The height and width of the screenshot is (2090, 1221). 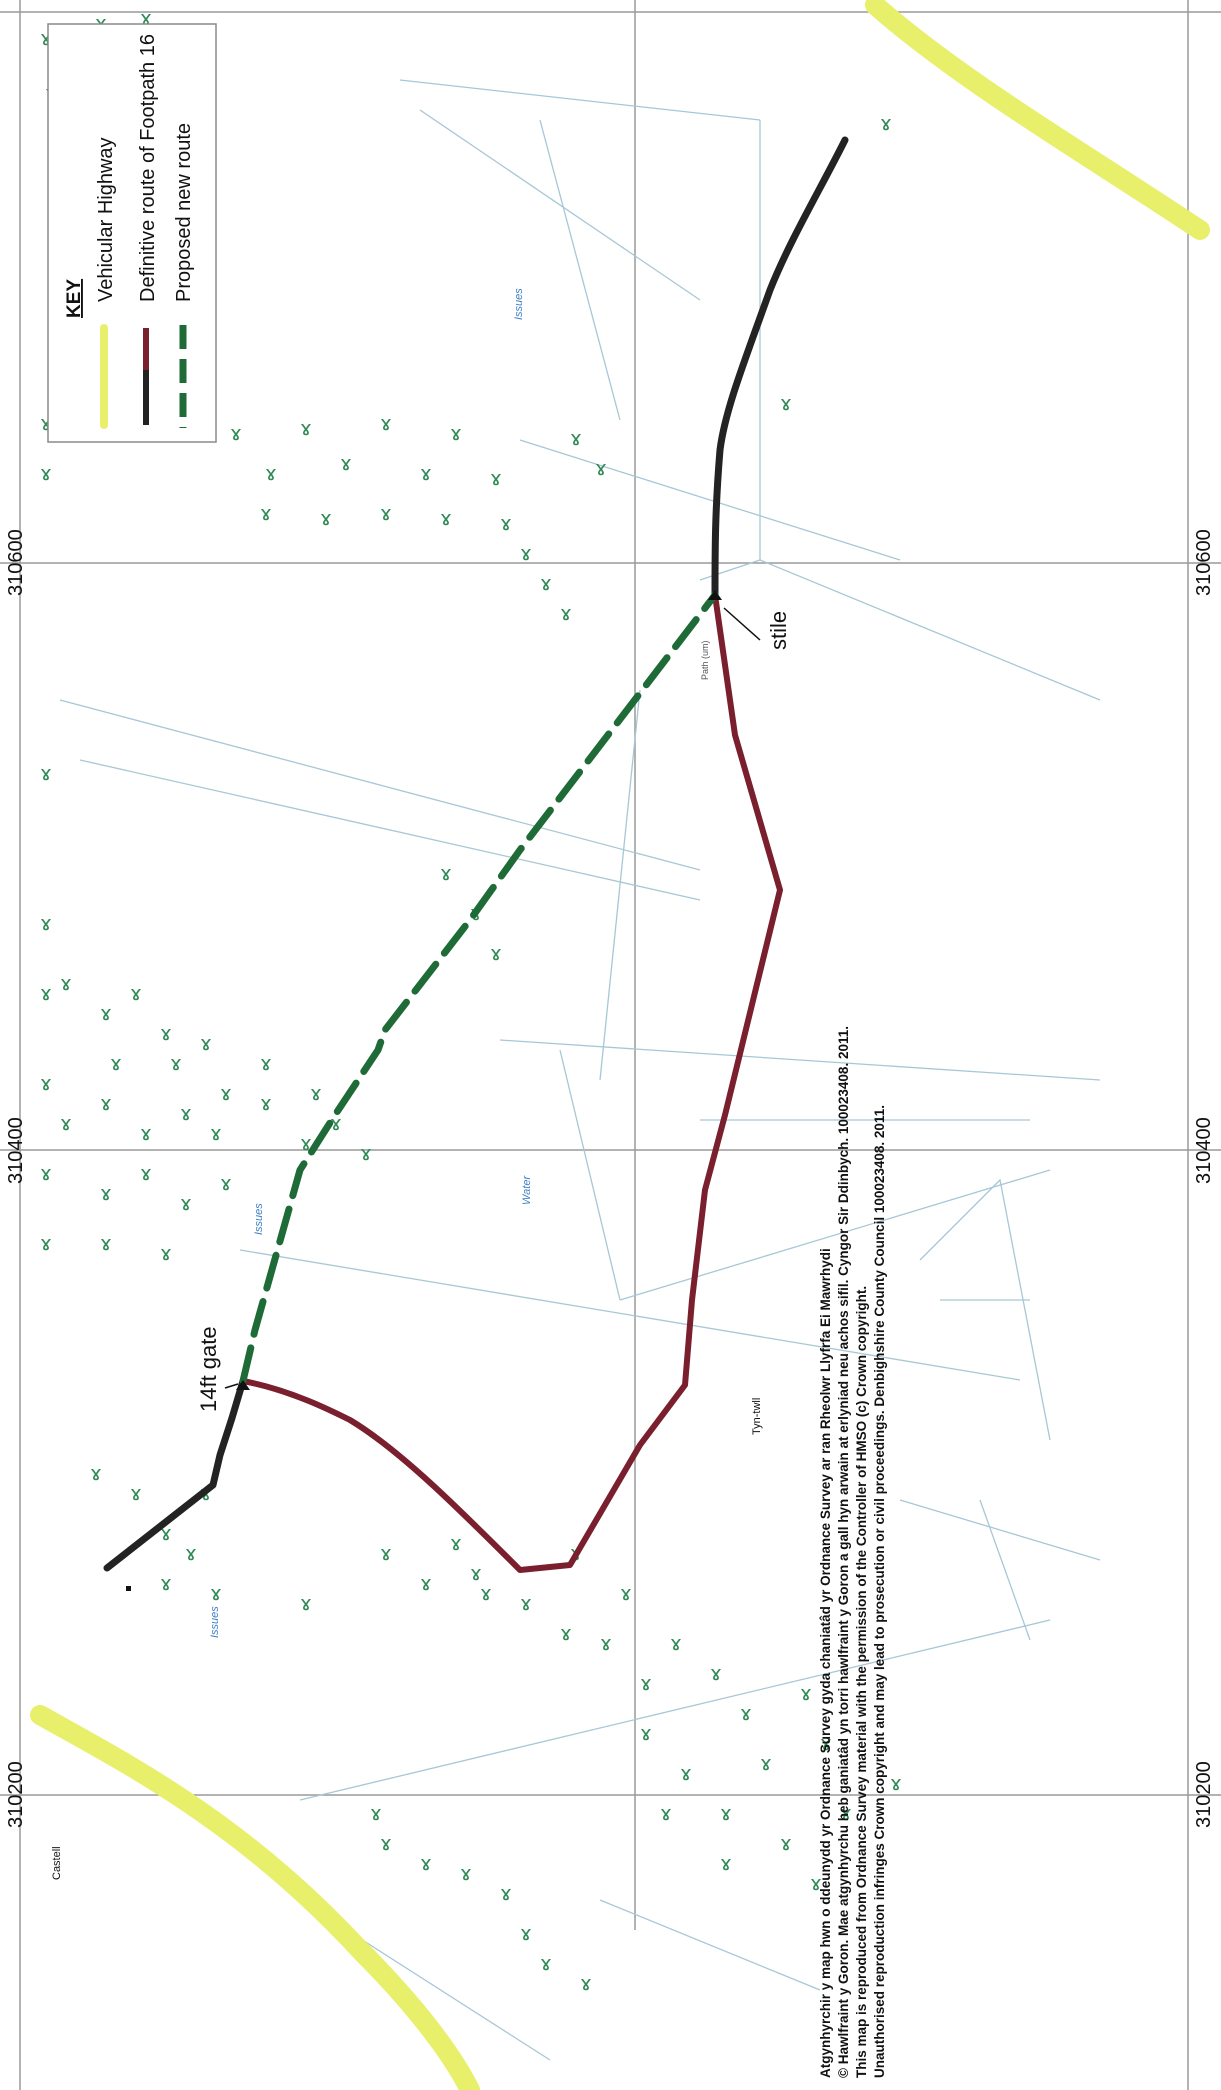 What do you see at coordinates (106, 219) in the screenshot?
I see `legend-item-highway: Vehicular Highway` at bounding box center [106, 219].